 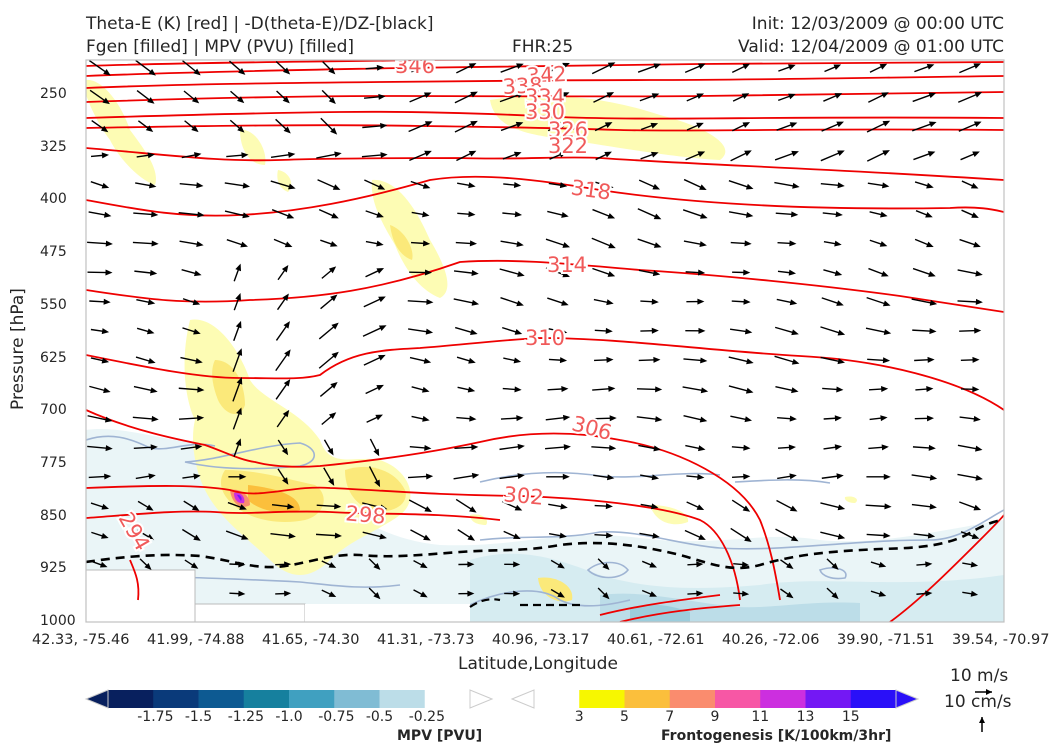 What do you see at coordinates (907, 699) in the screenshot?
I see `colorbar-extend-right` at bounding box center [907, 699].